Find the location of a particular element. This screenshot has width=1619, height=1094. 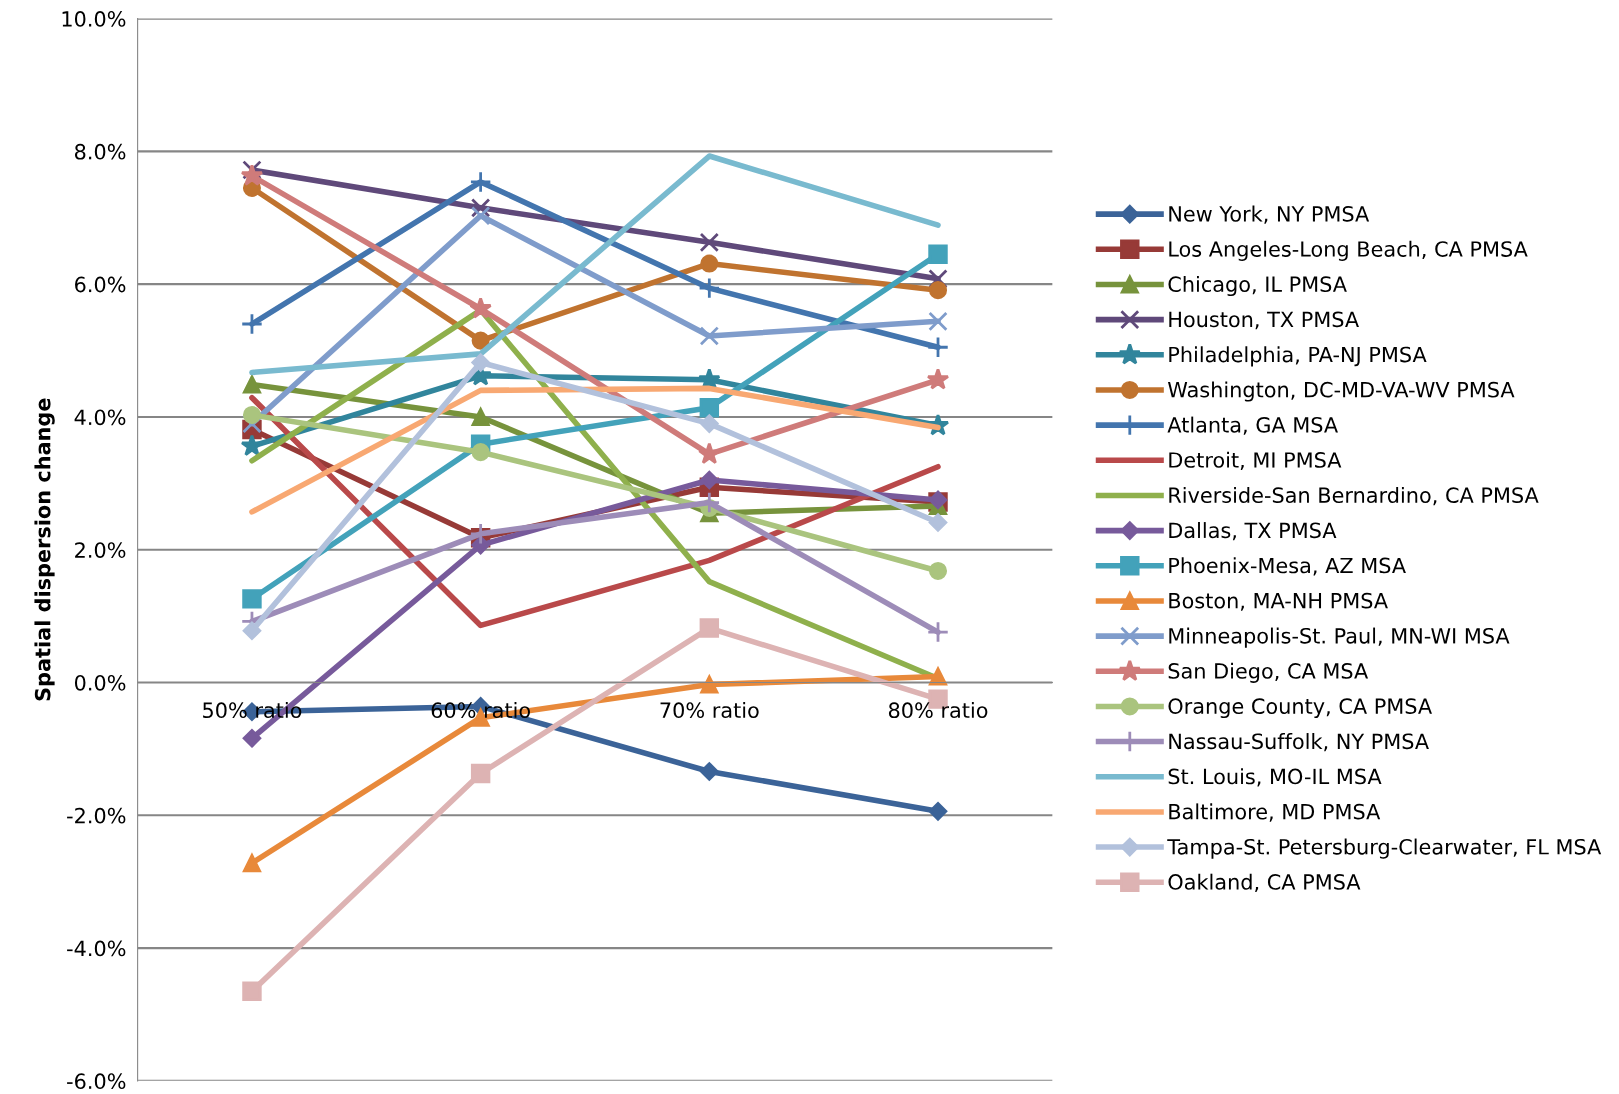

y-tick-label: 2.0% is located at coordinates (100, 550).